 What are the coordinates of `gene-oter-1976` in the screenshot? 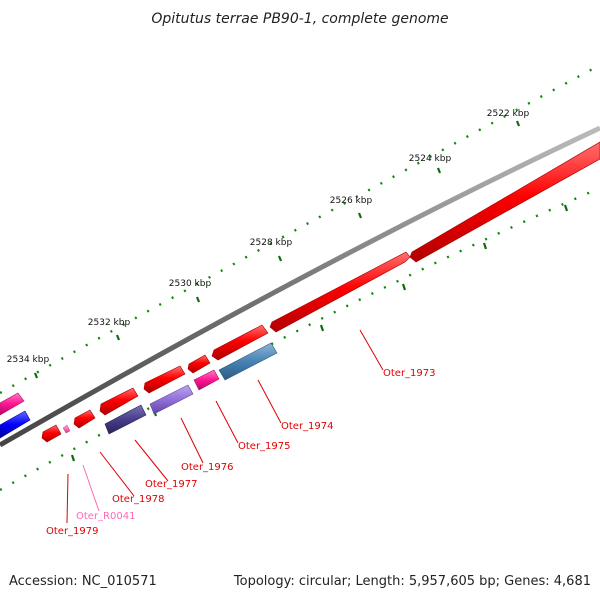 It's located at (171, 399).